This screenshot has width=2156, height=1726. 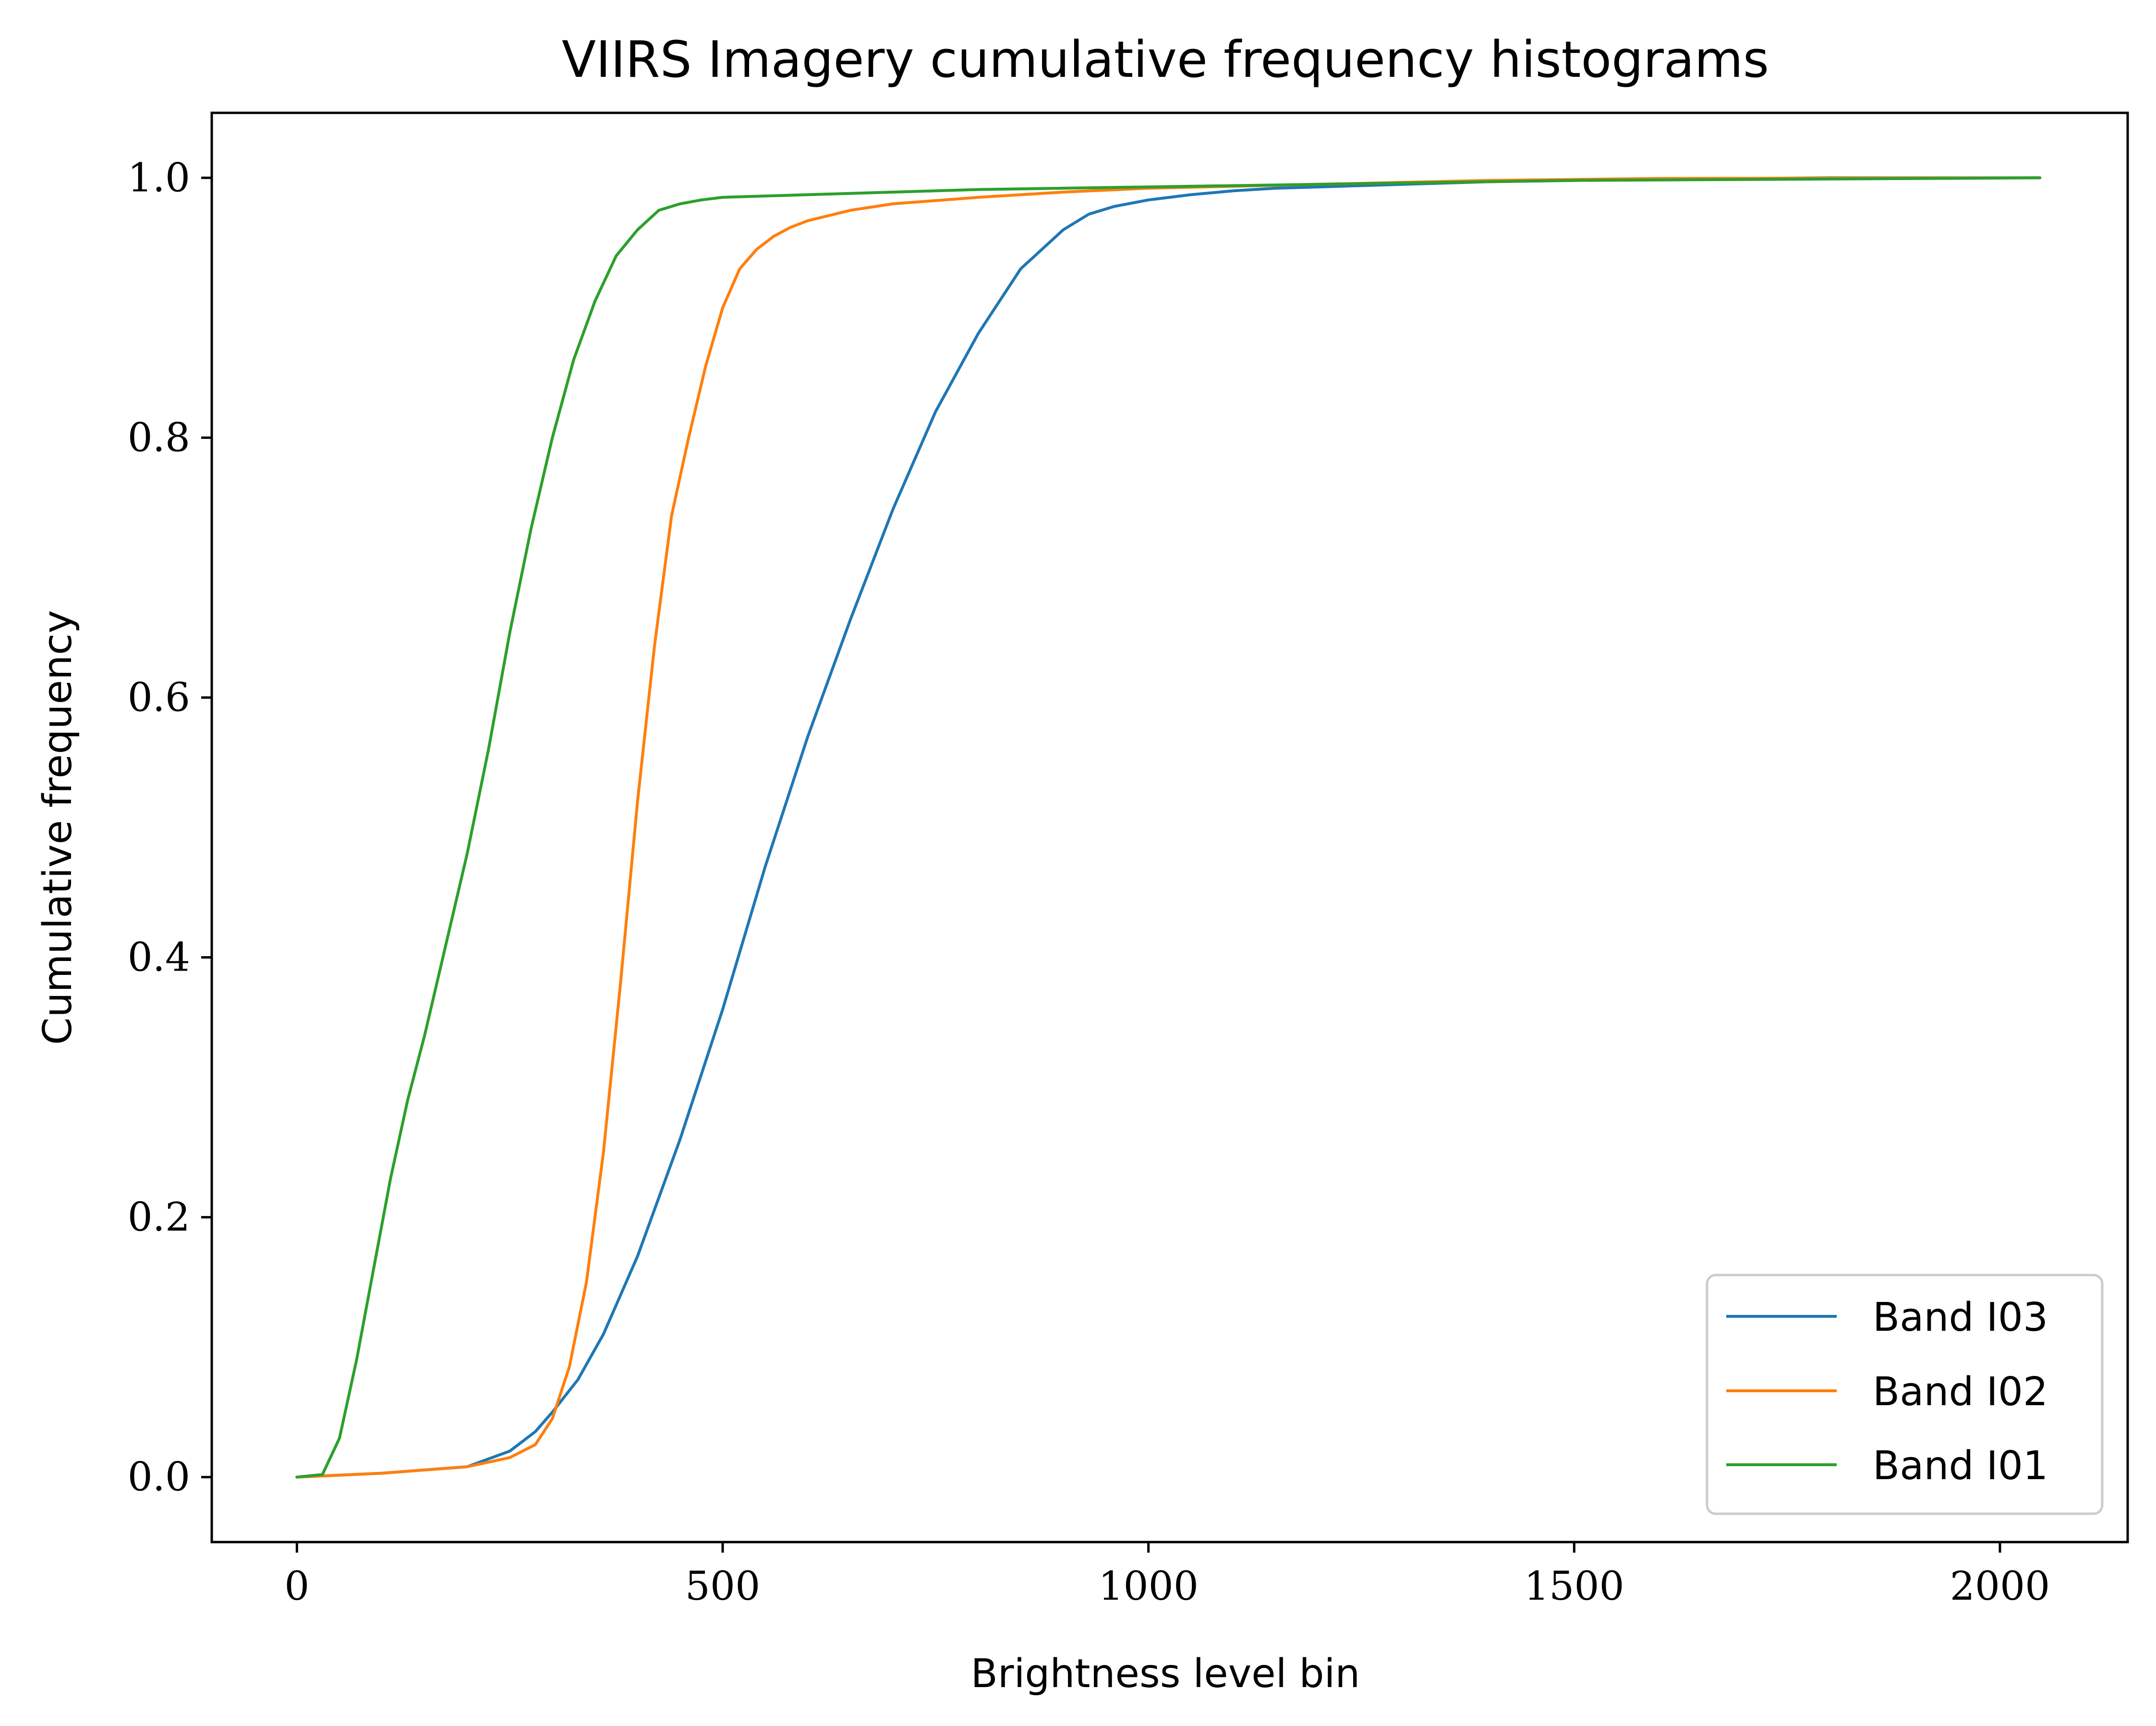 I want to click on legend: Band I03 Band I02 Band I01, so click(x=1905, y=1394).